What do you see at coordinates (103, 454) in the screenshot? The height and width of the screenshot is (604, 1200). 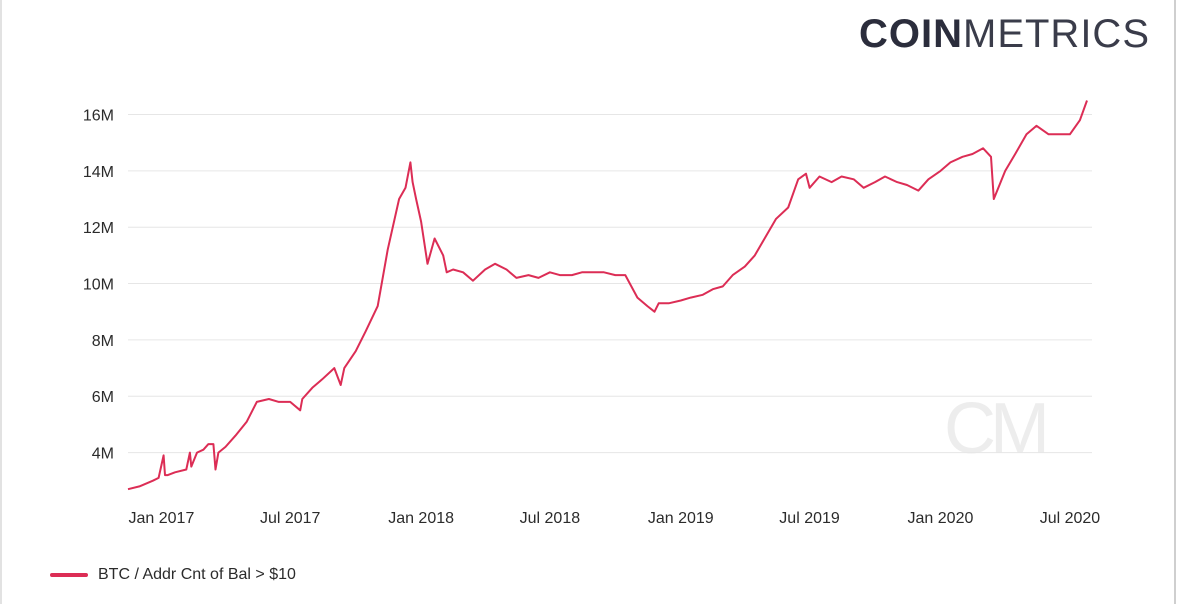 I see `y-tick-label: 4M` at bounding box center [103, 454].